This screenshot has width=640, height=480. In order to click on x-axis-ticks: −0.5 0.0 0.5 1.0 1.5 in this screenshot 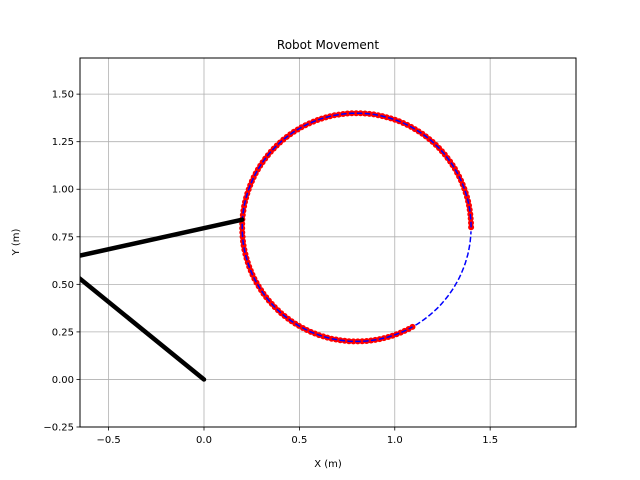, I will do `click(297, 436)`.